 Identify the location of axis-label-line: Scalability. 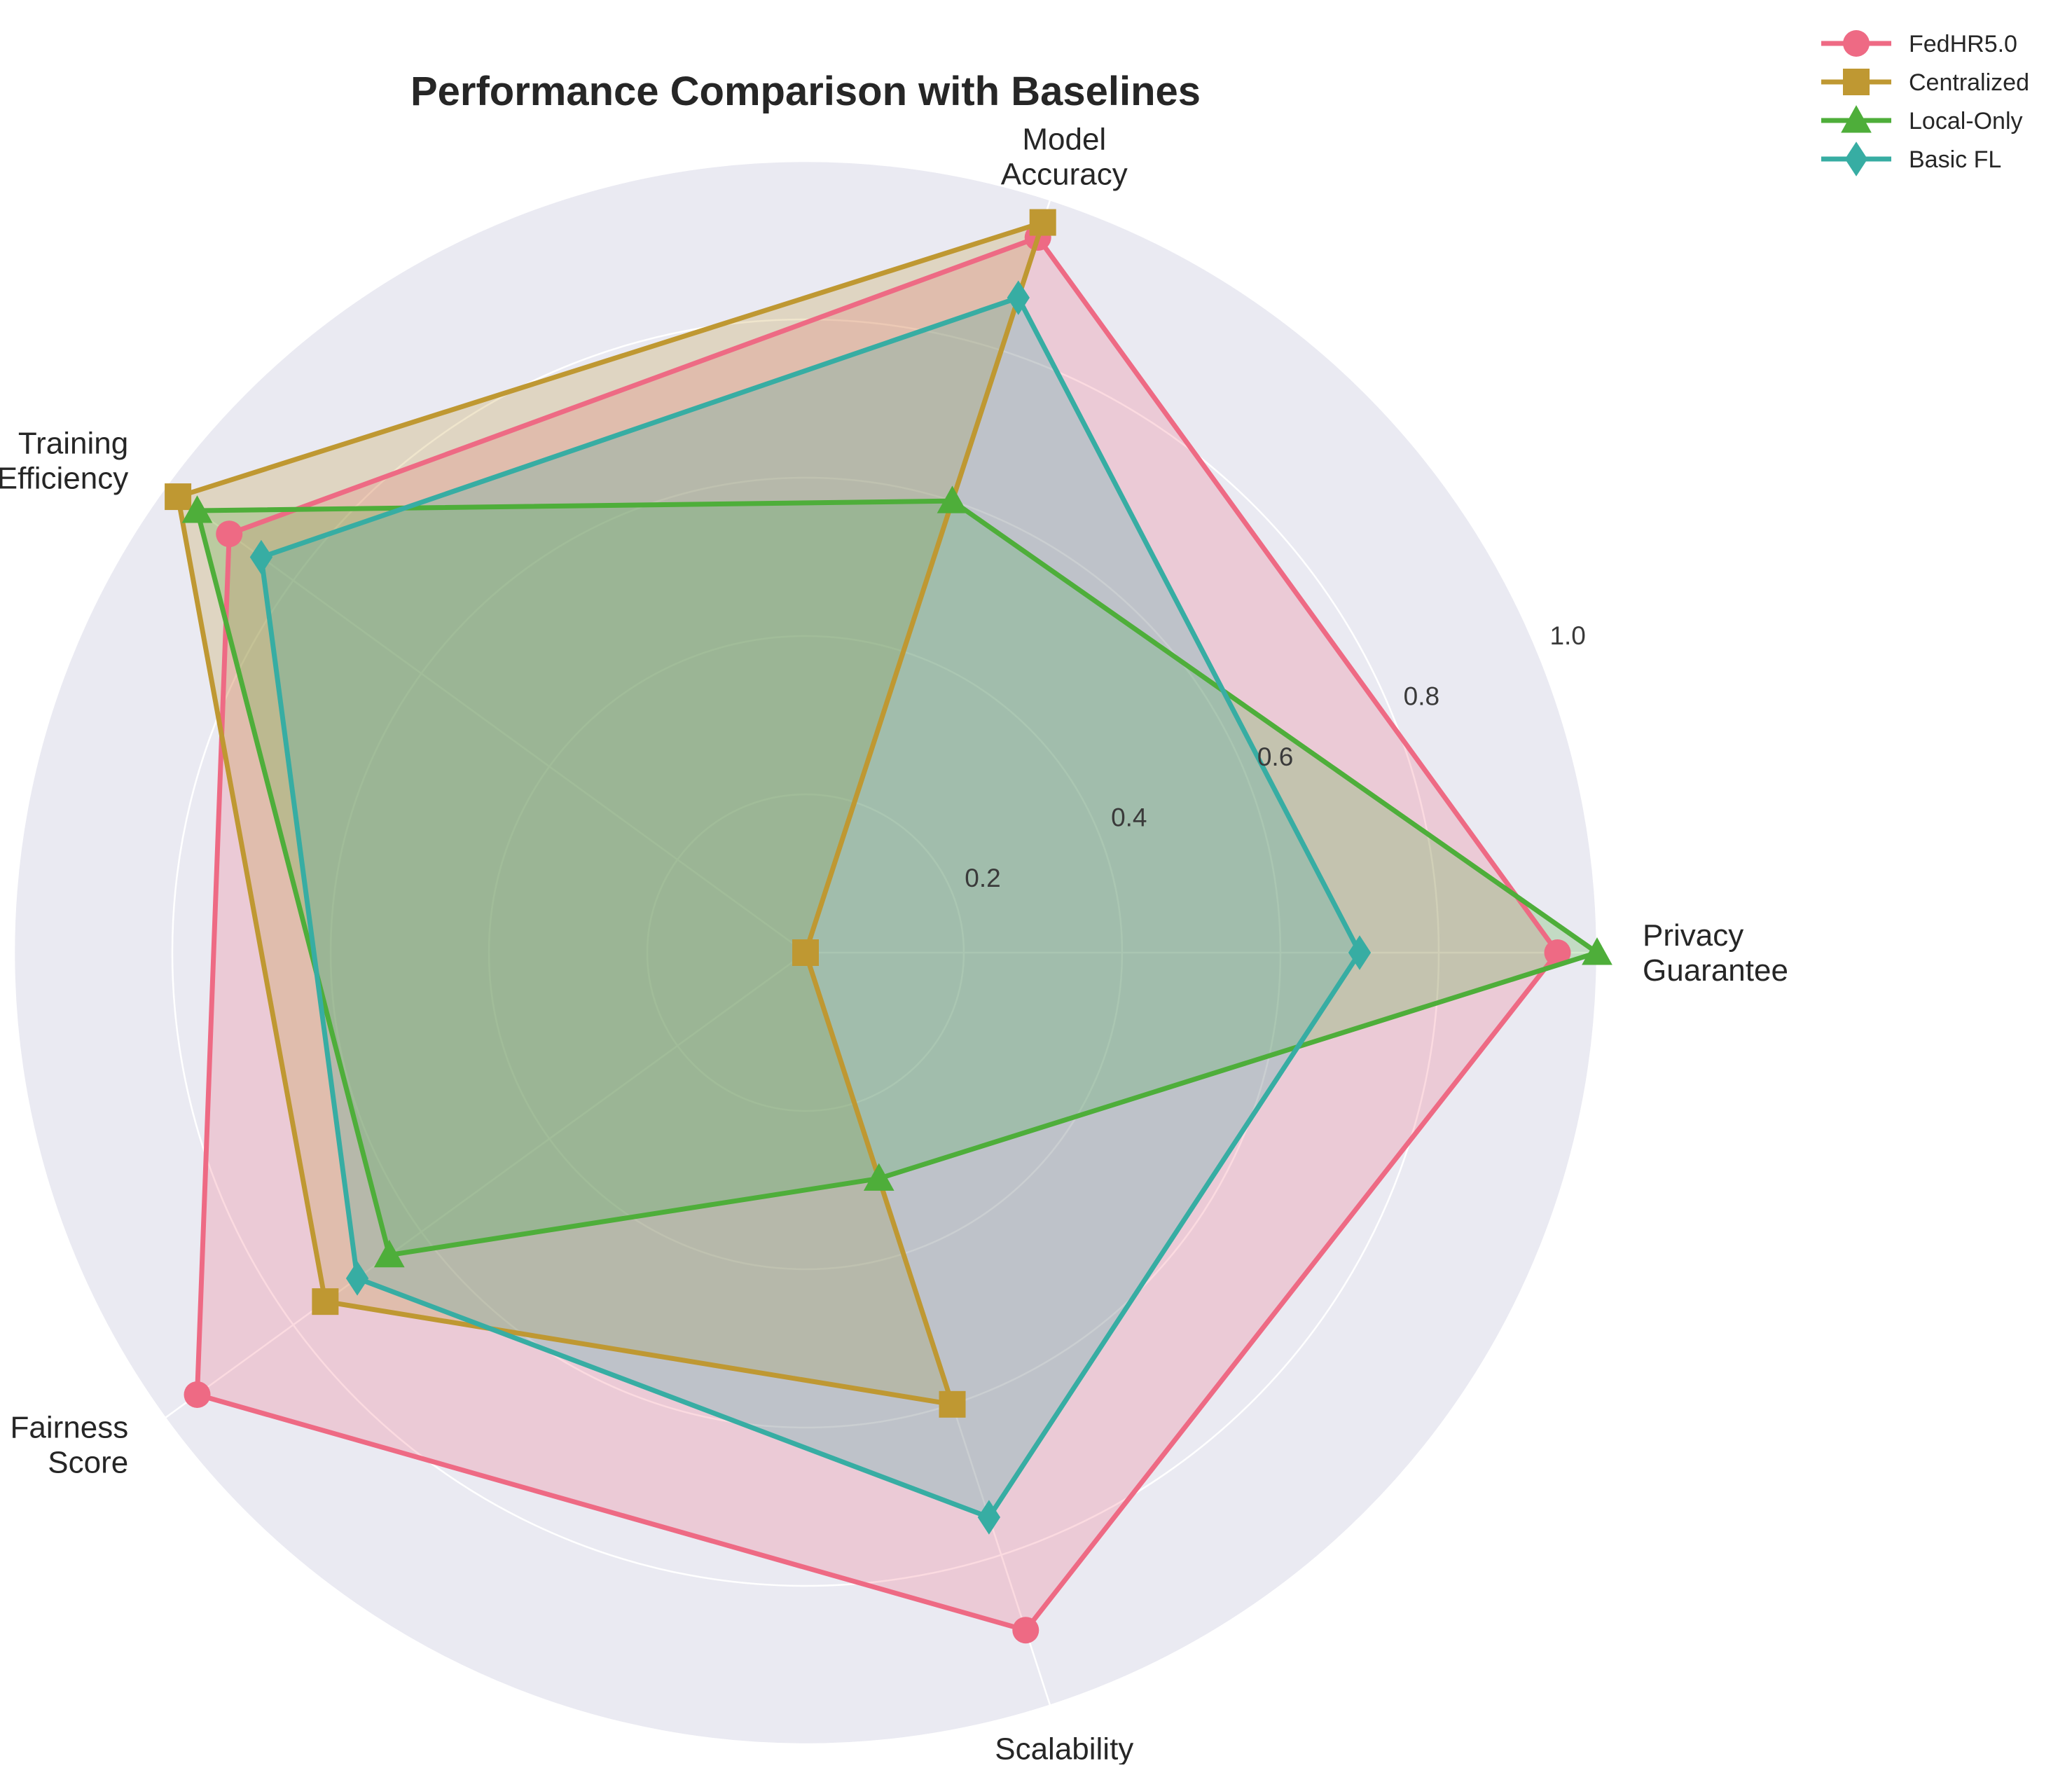
(1064, 1748).